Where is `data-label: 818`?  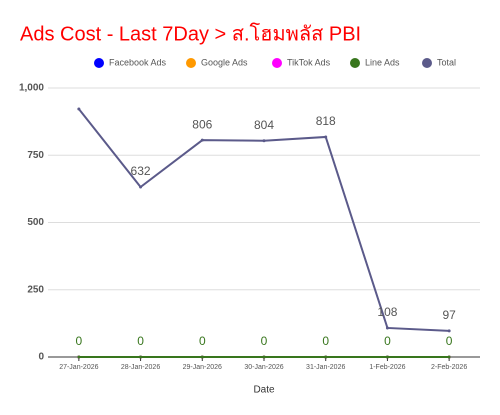
data-label: 818 is located at coordinates (326, 121).